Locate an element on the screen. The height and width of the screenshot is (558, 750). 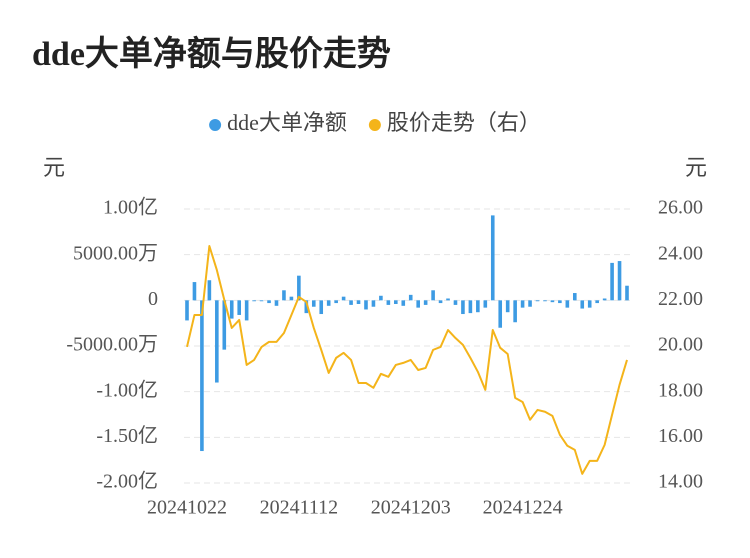
y-tick-label: -2.00亿 is located at coordinates (127, 481).